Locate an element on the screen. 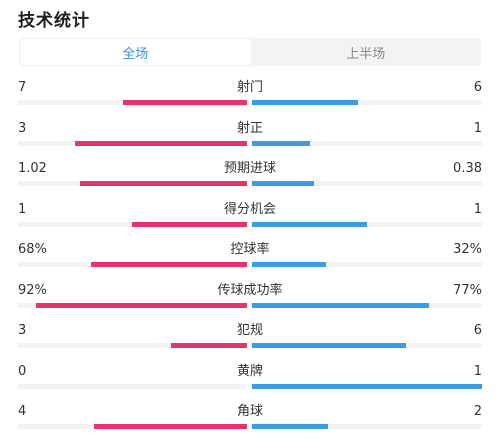  away-value: 2 is located at coordinates (477, 411).